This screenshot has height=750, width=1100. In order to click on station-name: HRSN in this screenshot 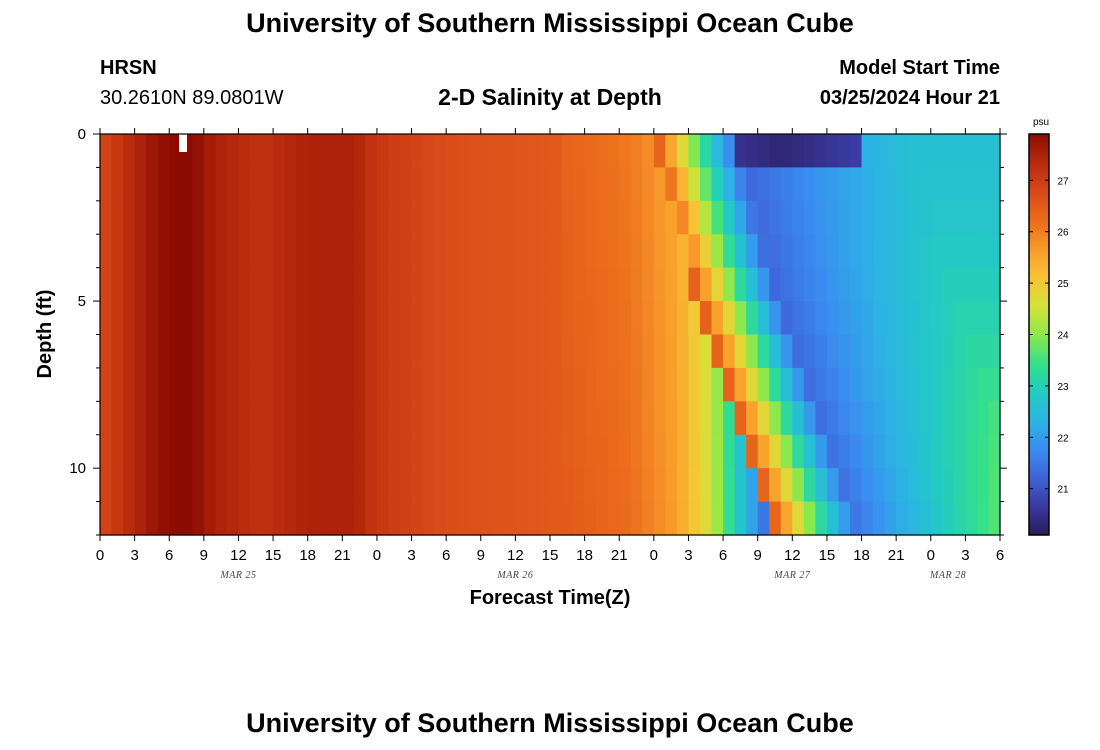, I will do `click(128, 68)`.